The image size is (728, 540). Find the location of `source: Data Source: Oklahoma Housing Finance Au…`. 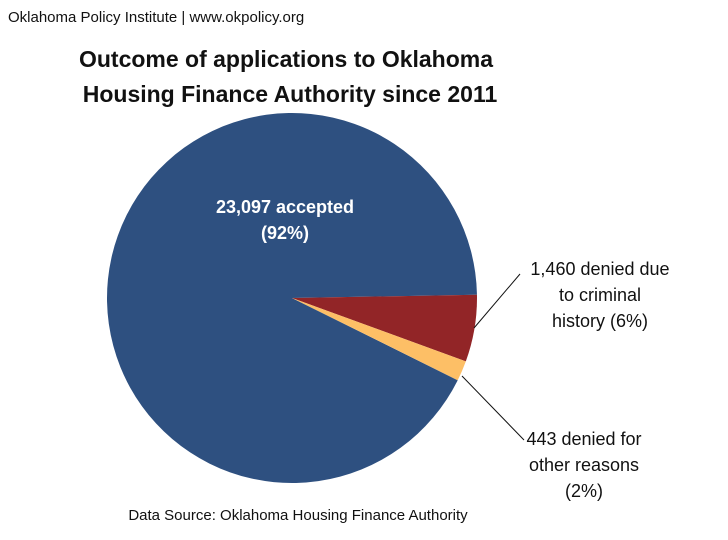

source: Data Source: Oklahoma Housing Finance Au… is located at coordinates (298, 515).